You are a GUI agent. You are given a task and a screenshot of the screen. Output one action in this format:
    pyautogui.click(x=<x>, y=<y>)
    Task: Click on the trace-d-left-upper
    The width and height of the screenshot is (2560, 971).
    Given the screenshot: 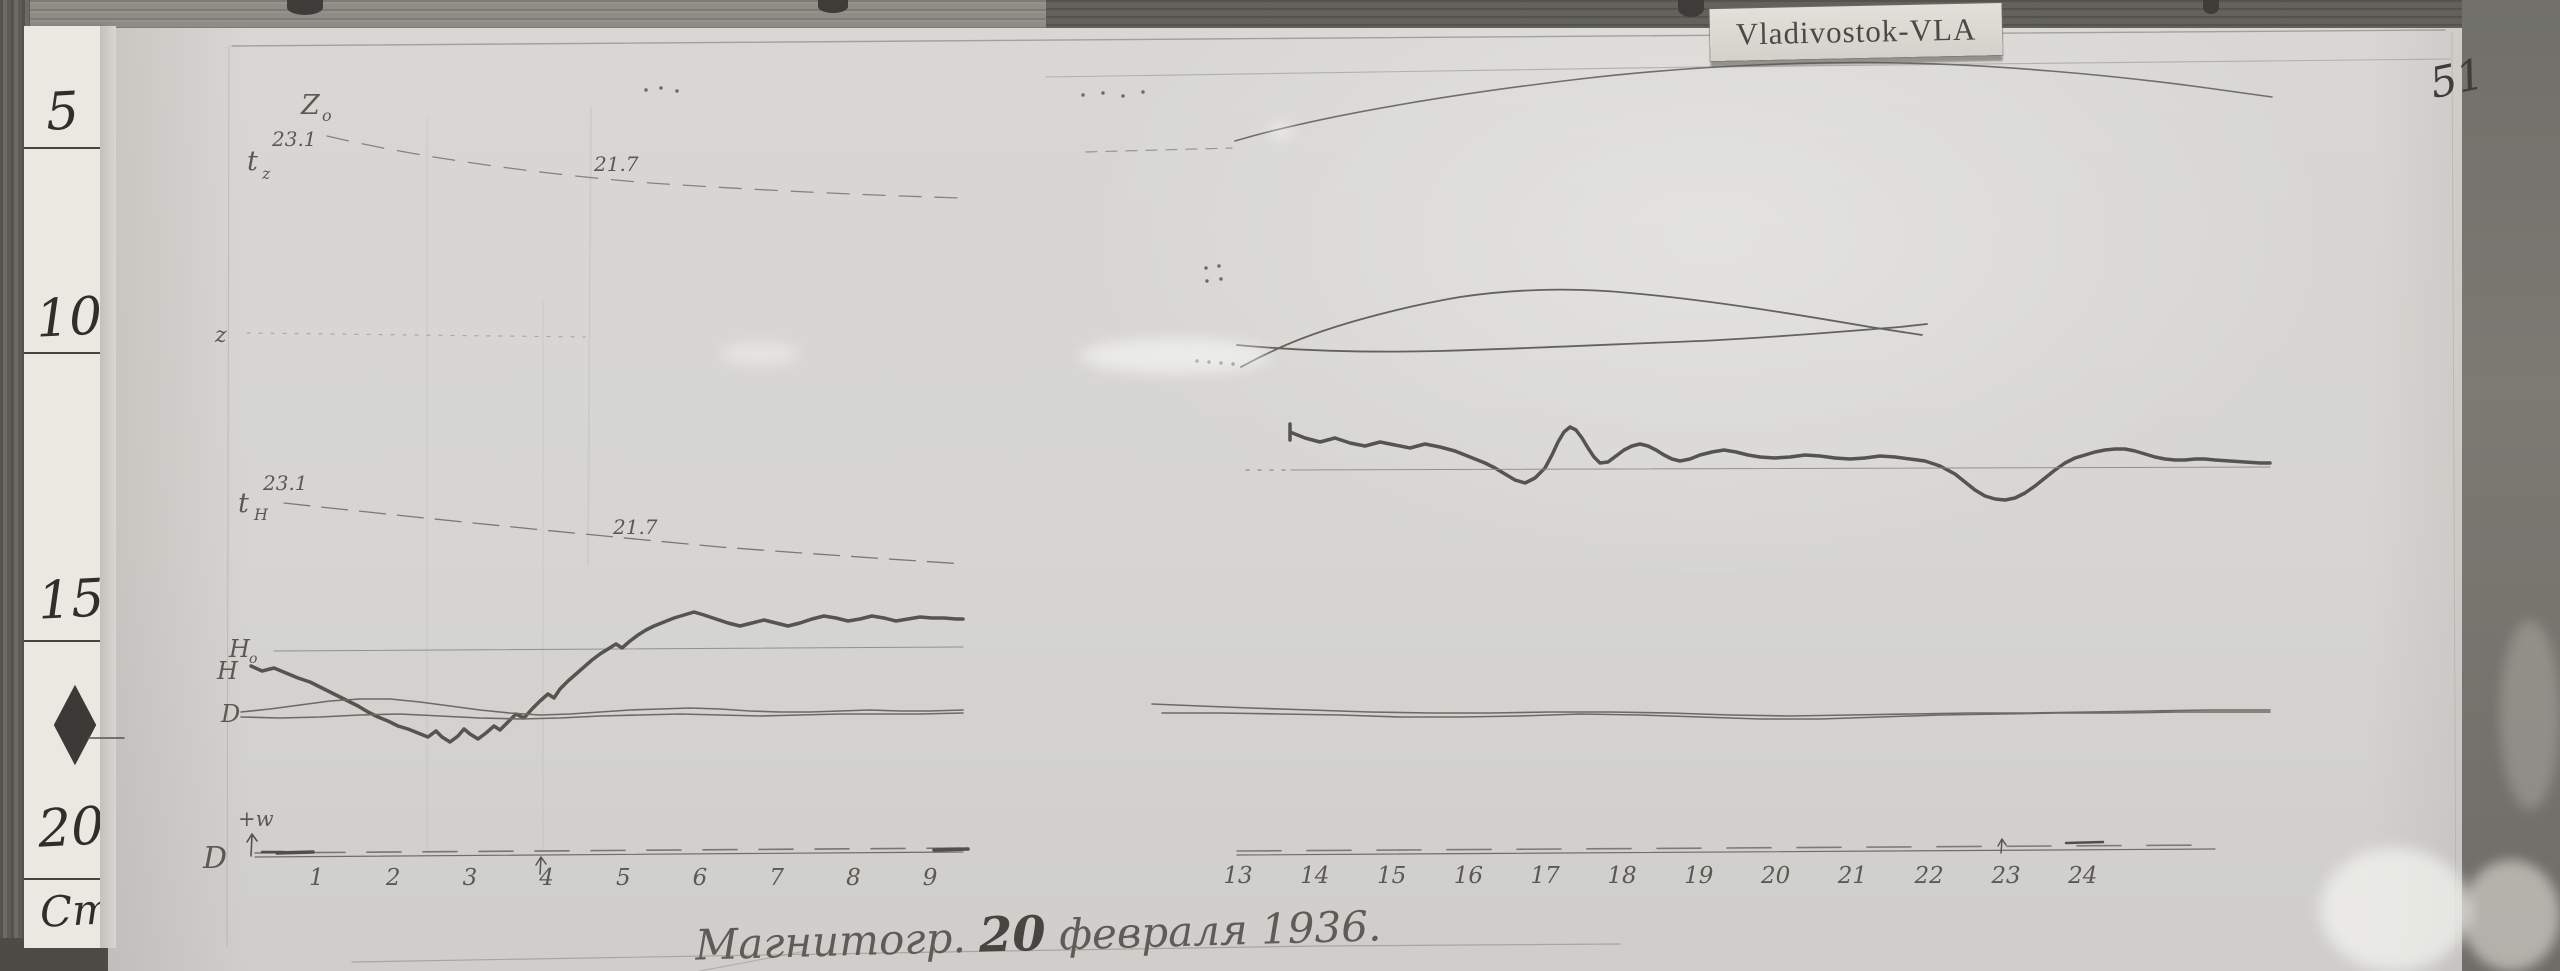 What is the action you would take?
    pyautogui.click(x=602, y=707)
    